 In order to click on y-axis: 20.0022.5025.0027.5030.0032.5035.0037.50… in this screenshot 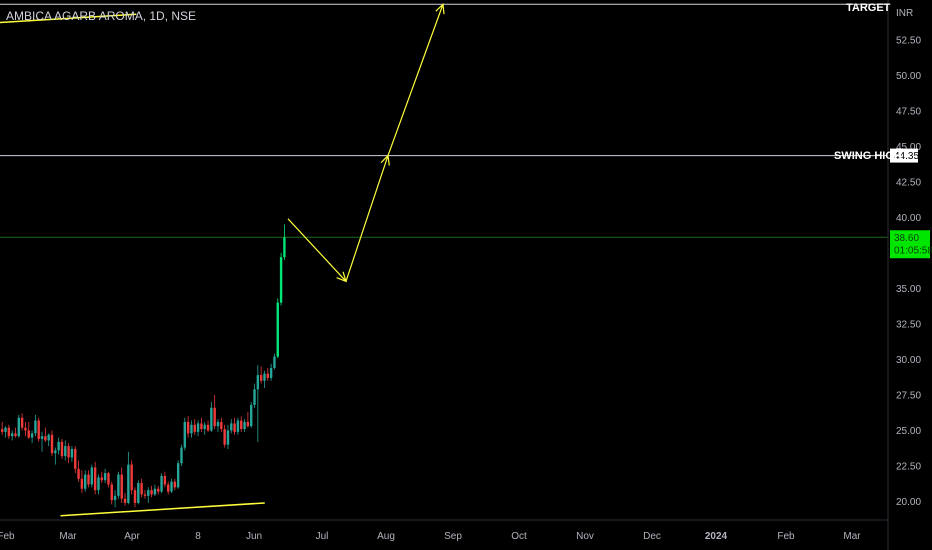, I will do `click(908, 271)`.